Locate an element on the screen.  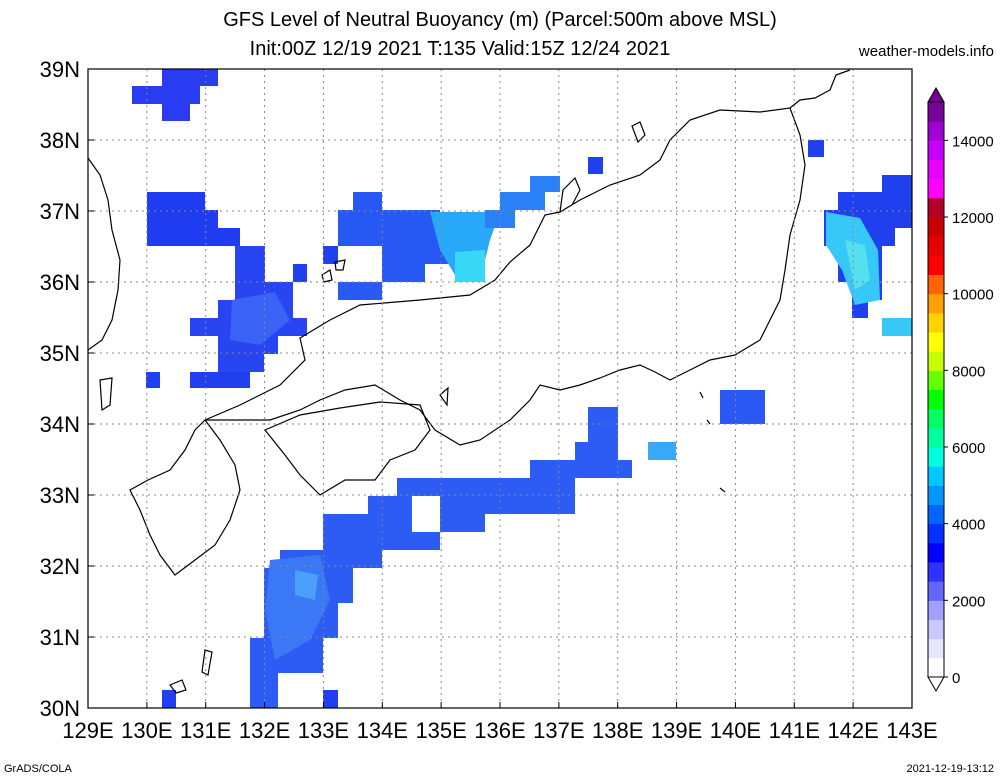
lon-tick-label: 133E is located at coordinates (323, 730).